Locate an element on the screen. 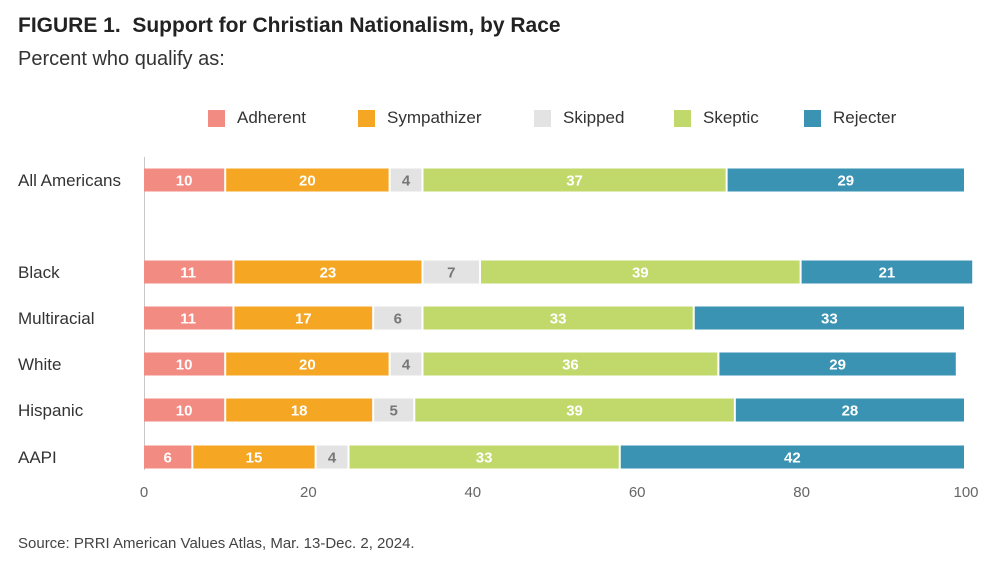  bar-skipped-white is located at coordinates (406, 364).